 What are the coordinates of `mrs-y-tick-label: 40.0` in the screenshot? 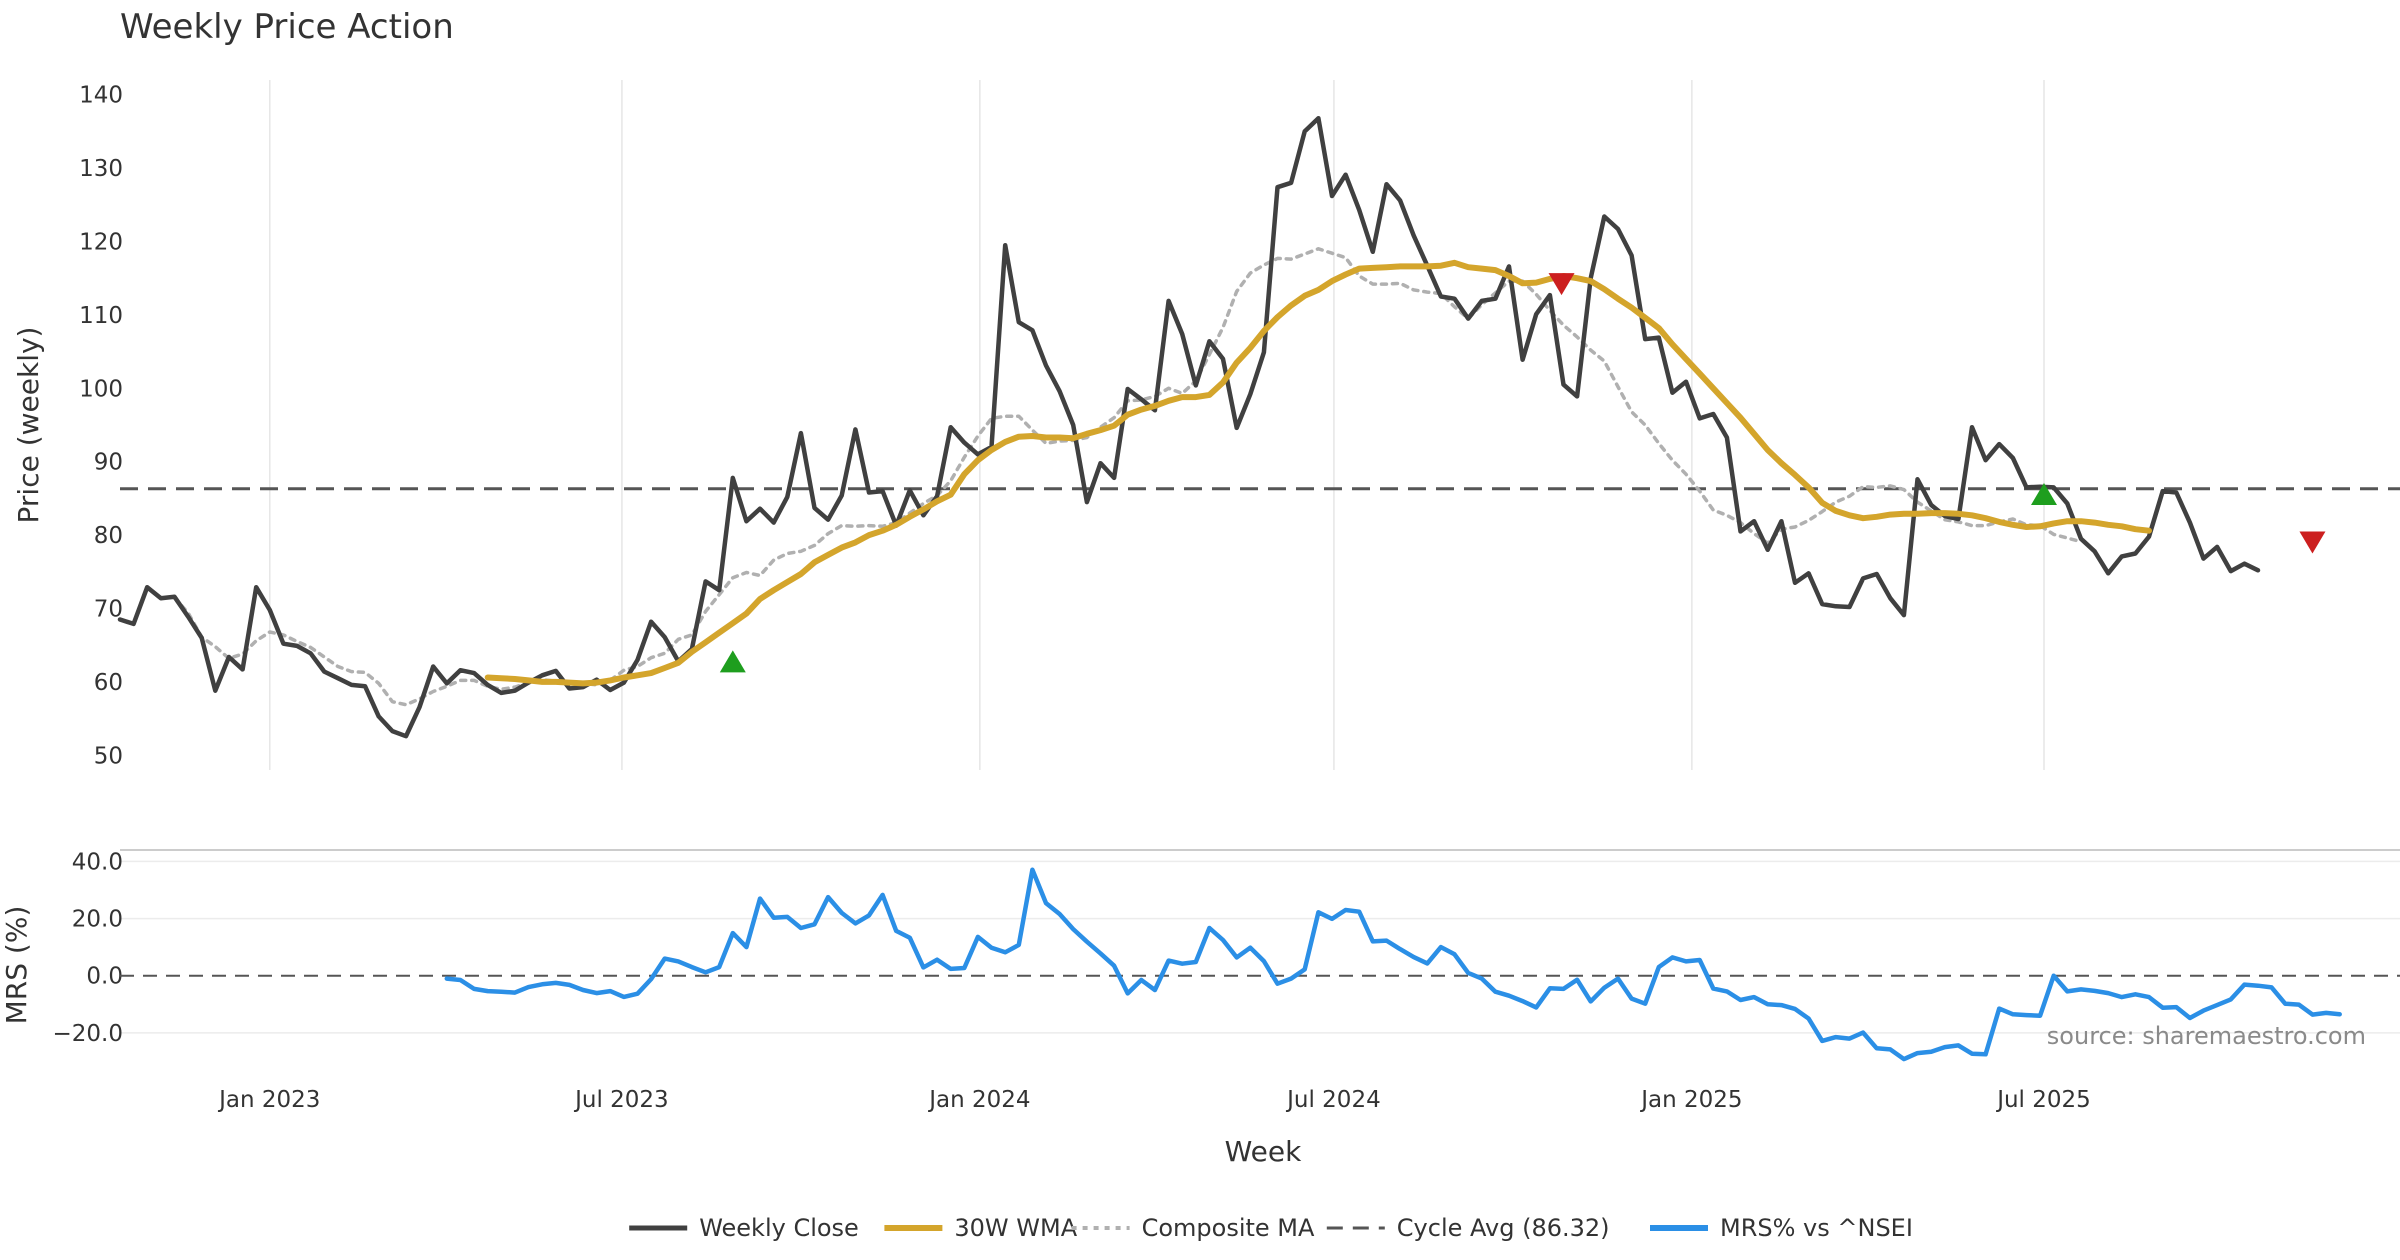 It's located at (97, 862).